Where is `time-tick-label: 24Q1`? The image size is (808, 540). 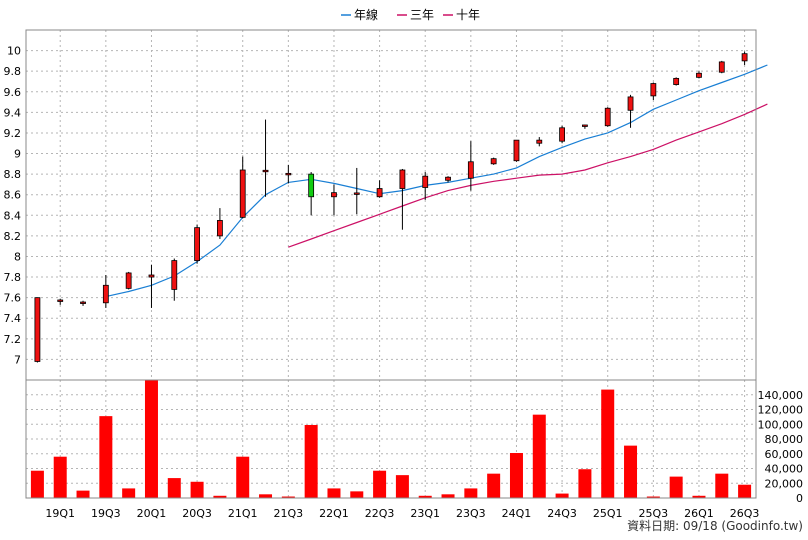 time-tick-label: 24Q1 is located at coordinates (517, 513).